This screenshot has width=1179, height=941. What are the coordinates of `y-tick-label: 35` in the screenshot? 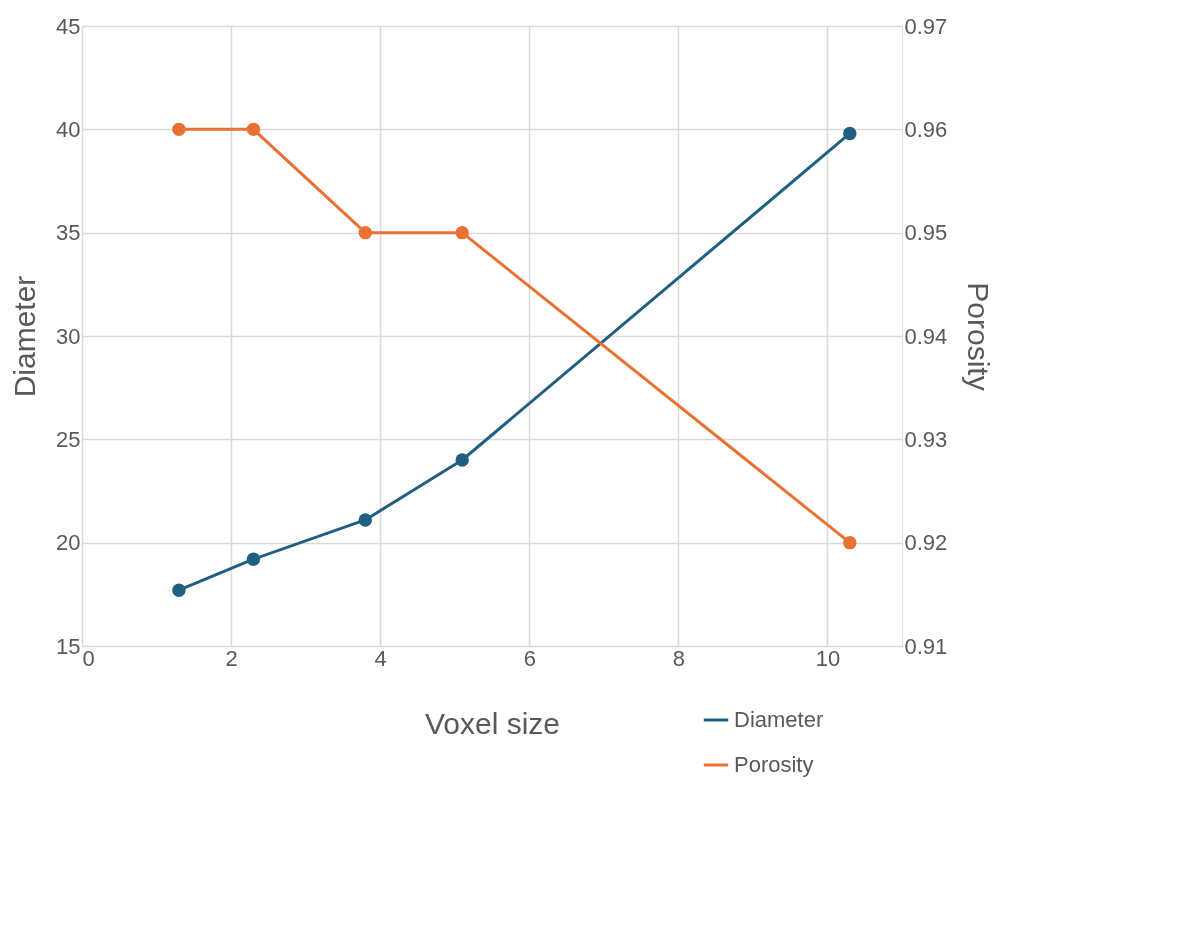 It's located at (68, 233).